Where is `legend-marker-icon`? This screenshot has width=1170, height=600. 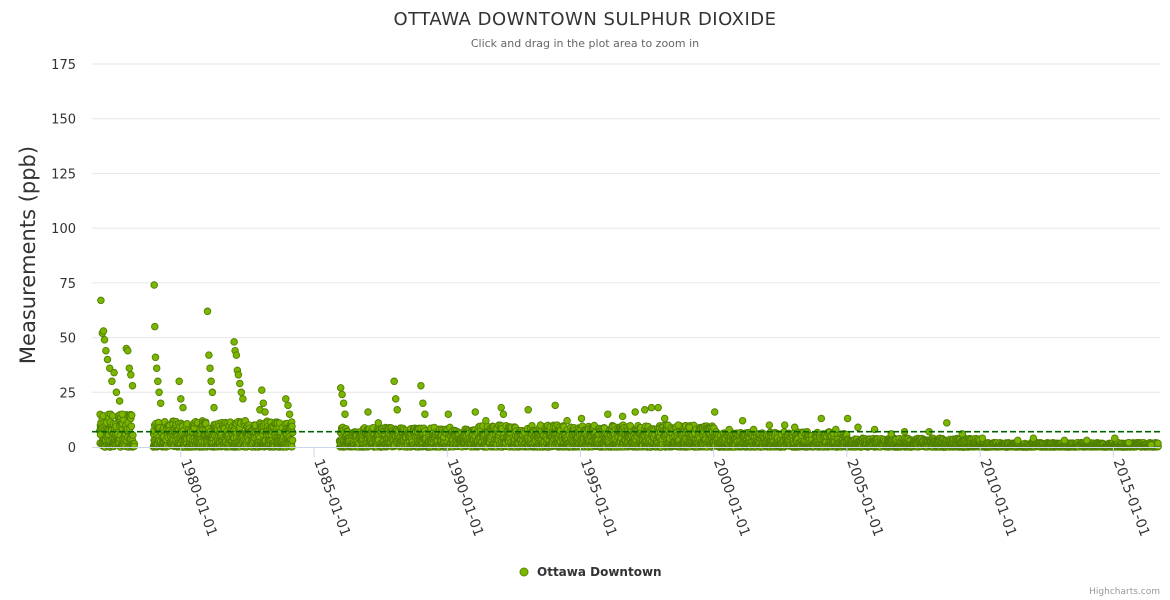
legend-marker-icon is located at coordinates (524, 572).